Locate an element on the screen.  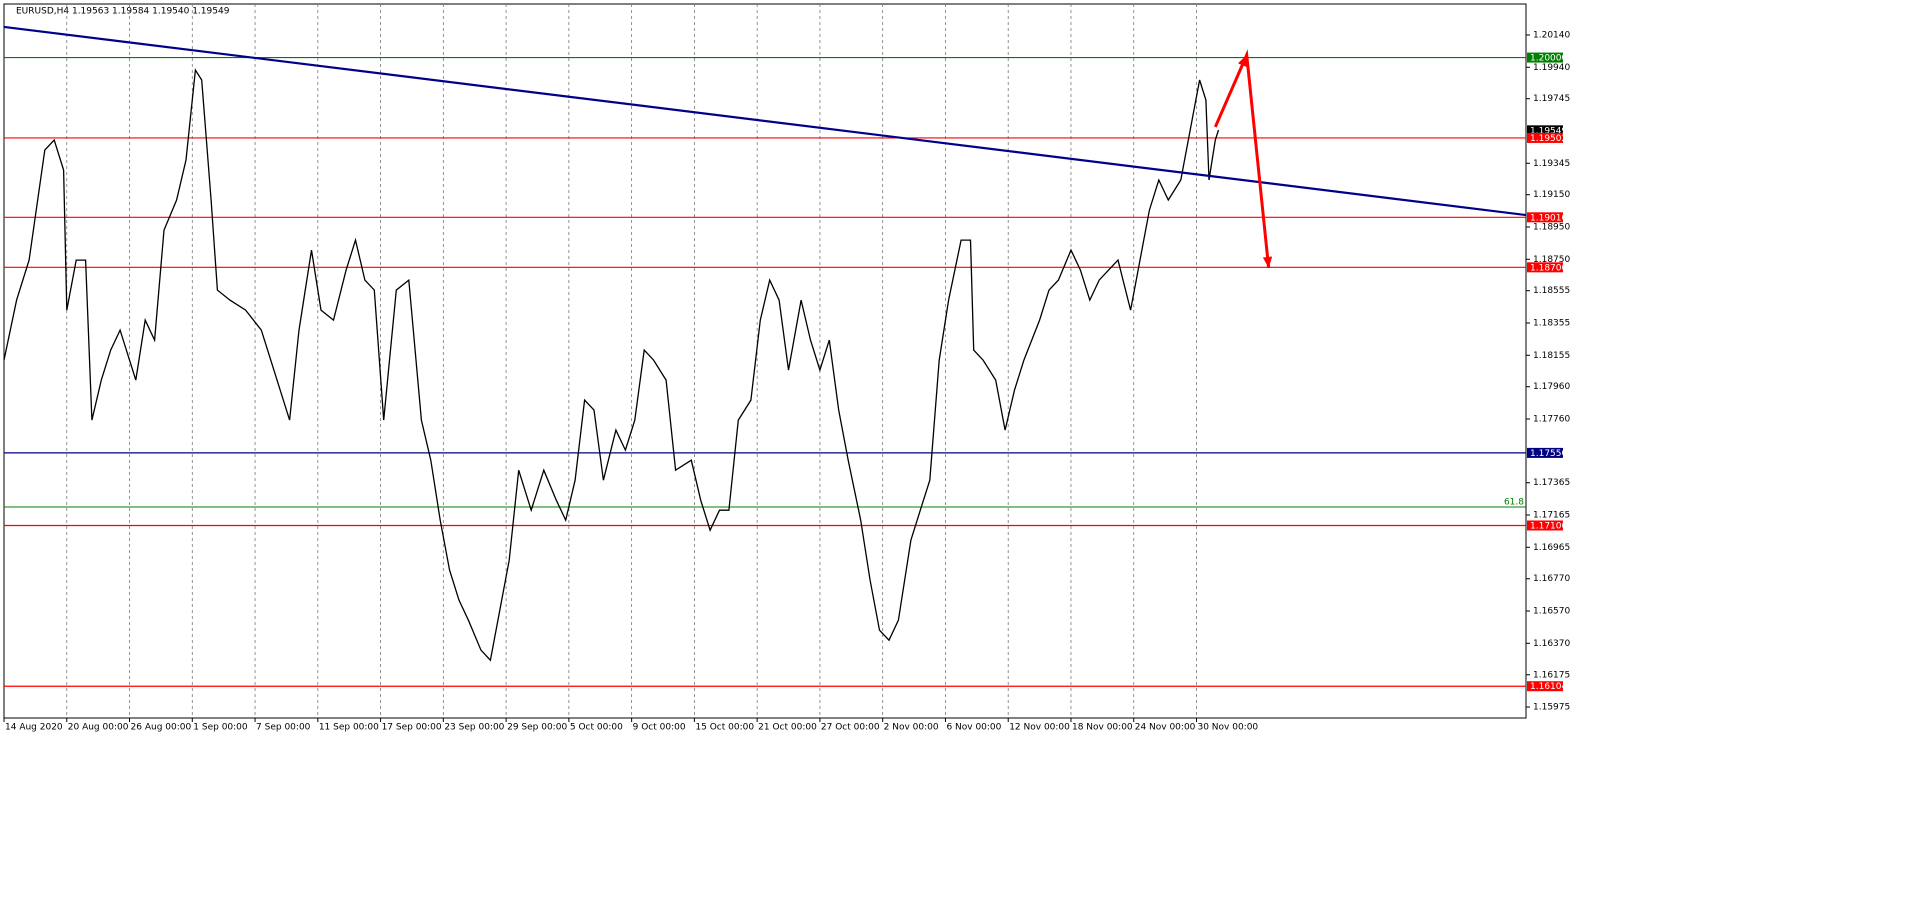
level-label: 1.16104 is located at coordinates (1548, 687).